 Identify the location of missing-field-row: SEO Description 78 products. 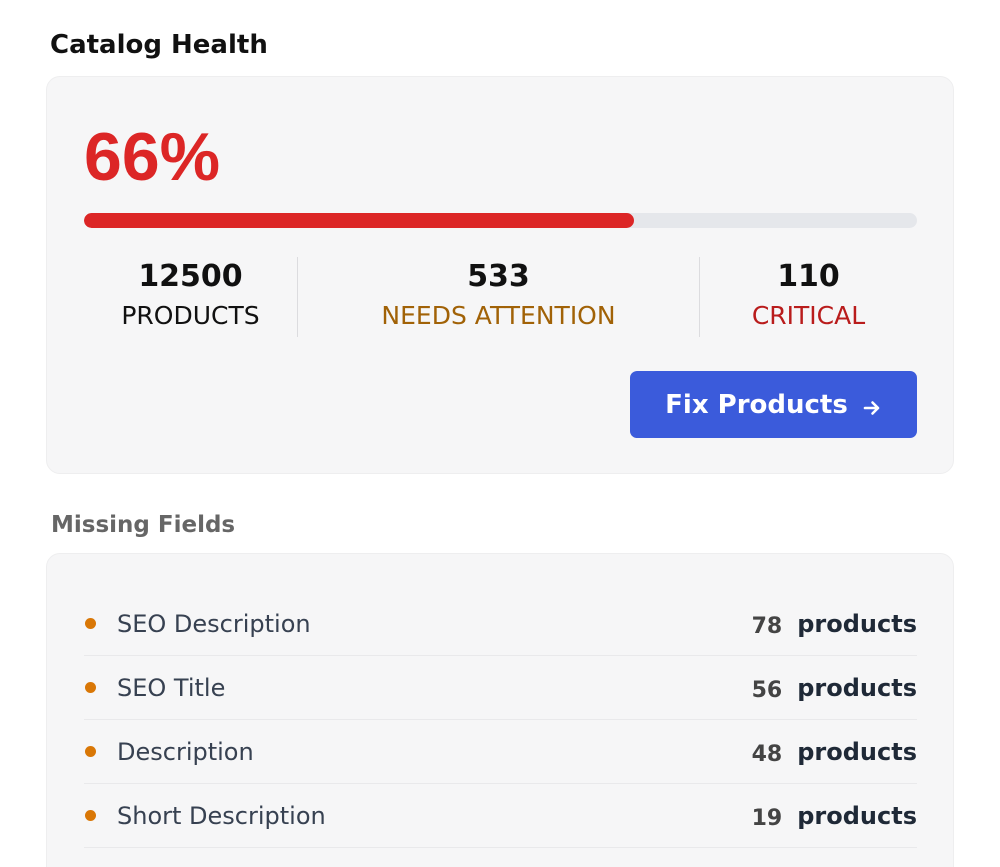
(500, 624).